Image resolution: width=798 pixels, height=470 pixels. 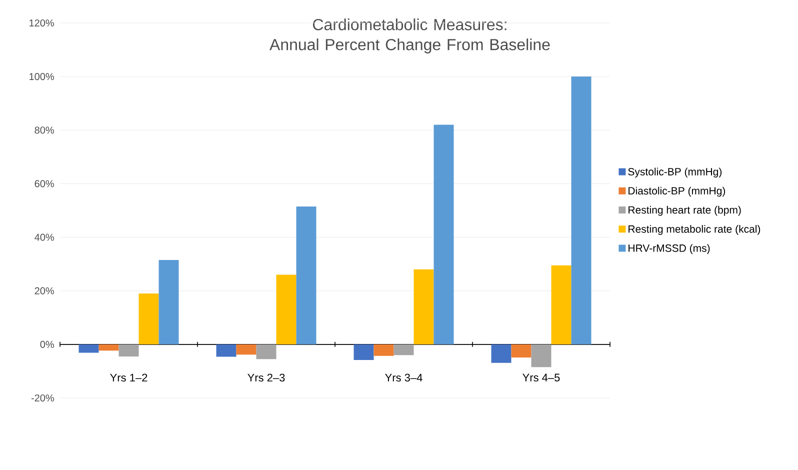 I want to click on y-tick-label: 40%, so click(x=44, y=237).